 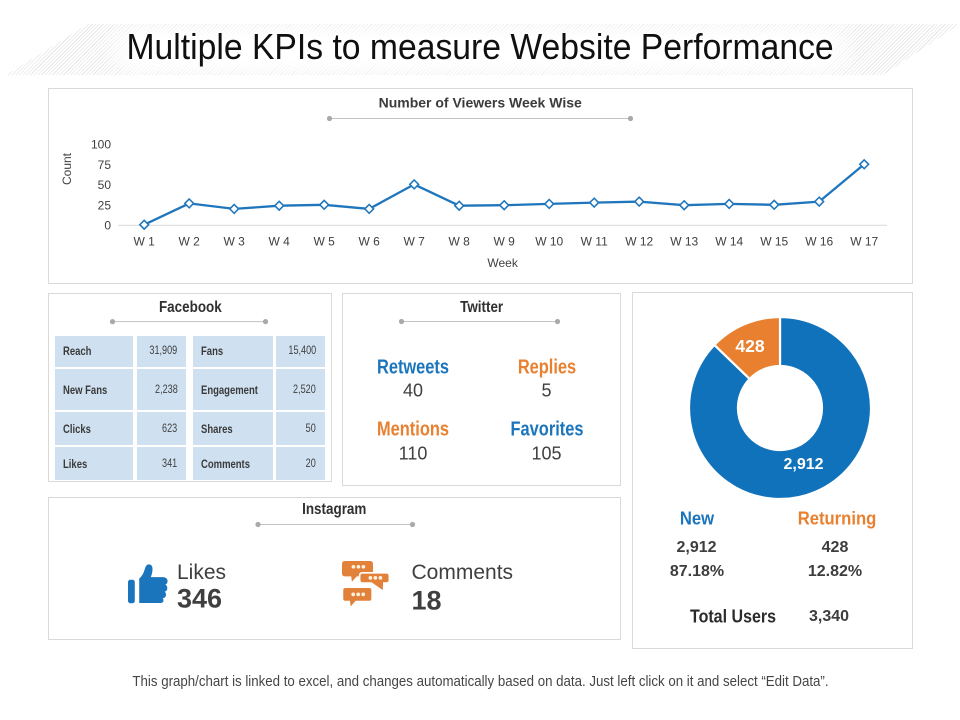 I want to click on svg-text: W 5, so click(x=325, y=242).